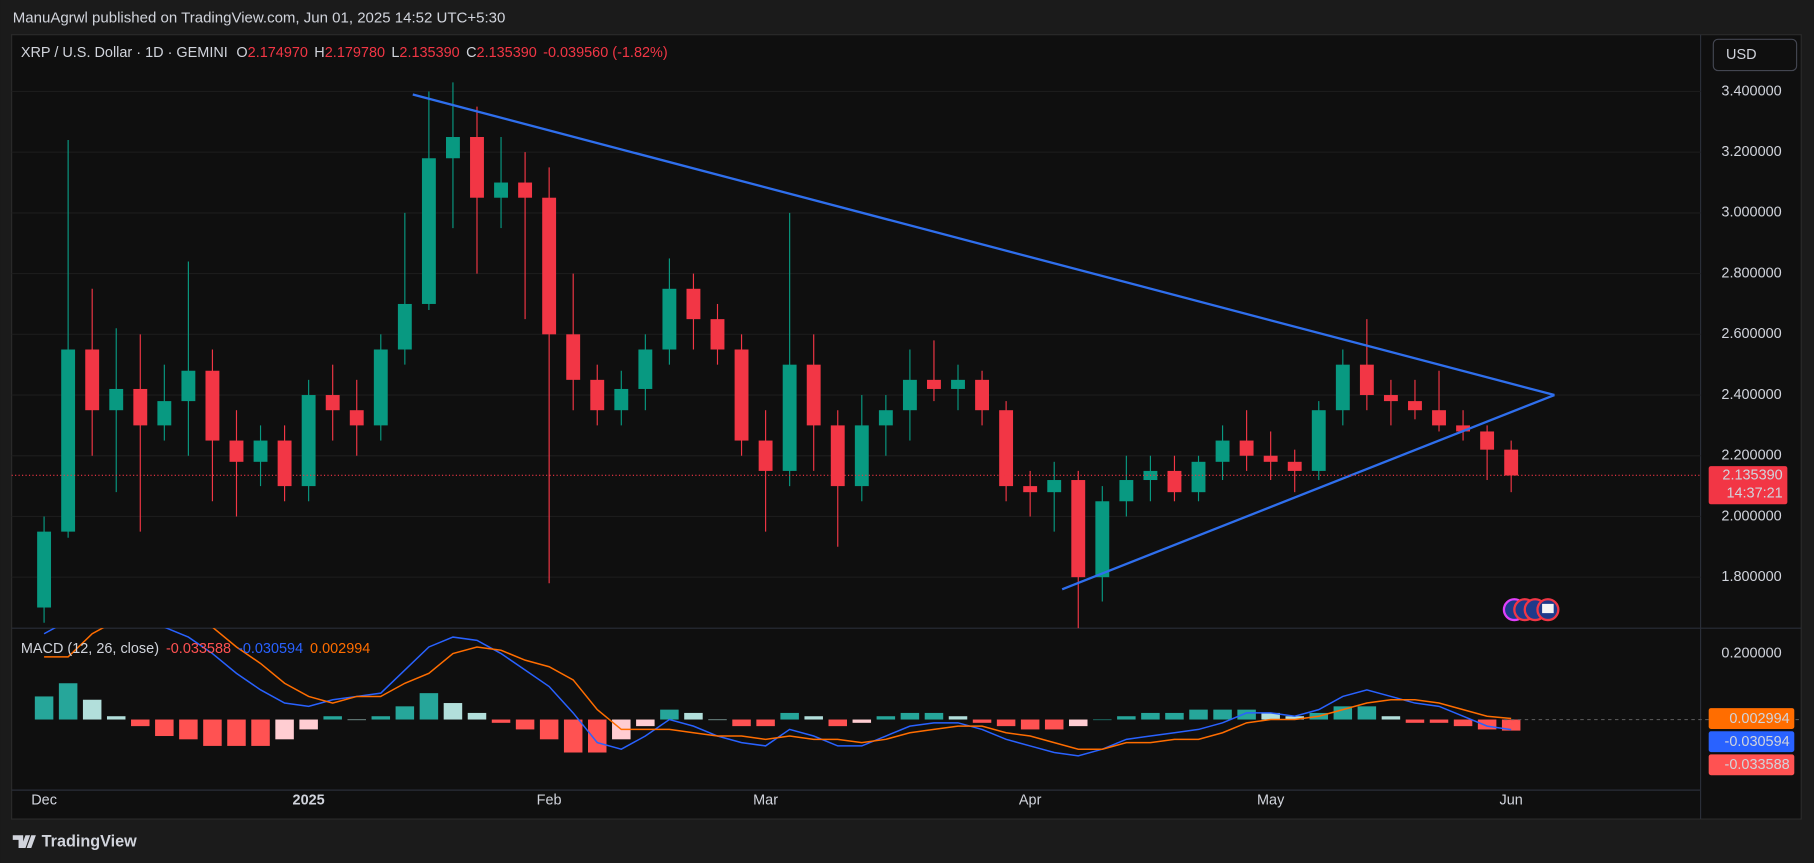 This screenshot has height=863, width=1814. I want to click on value-box-label: 0.002994, so click(1759, 719).